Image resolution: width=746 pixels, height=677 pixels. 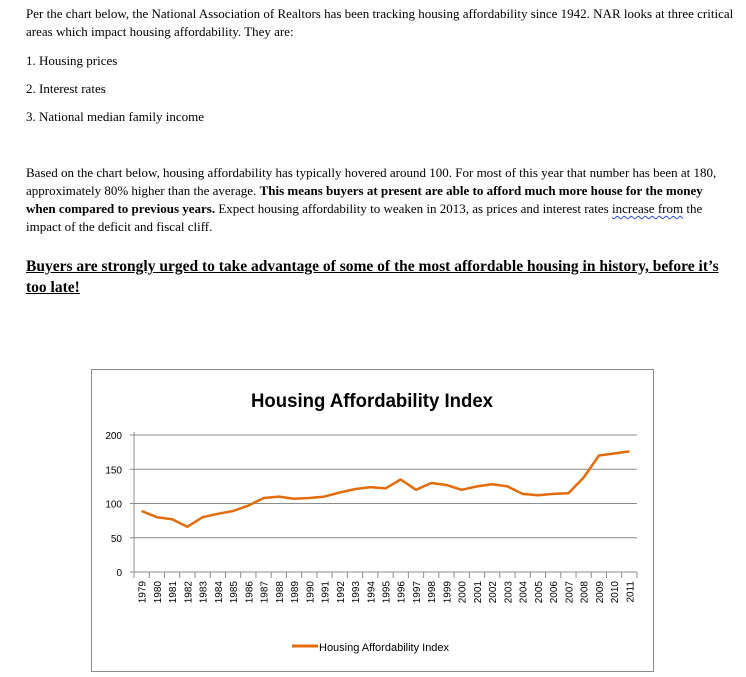 I want to click on y-tick-label: 200, so click(x=113, y=436).